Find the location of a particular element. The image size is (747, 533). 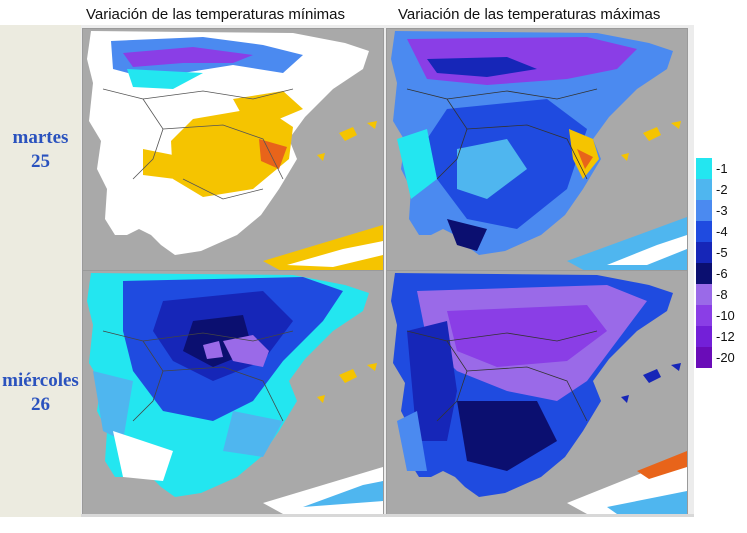

day-name-tuesday: martes is located at coordinates (40, 137).